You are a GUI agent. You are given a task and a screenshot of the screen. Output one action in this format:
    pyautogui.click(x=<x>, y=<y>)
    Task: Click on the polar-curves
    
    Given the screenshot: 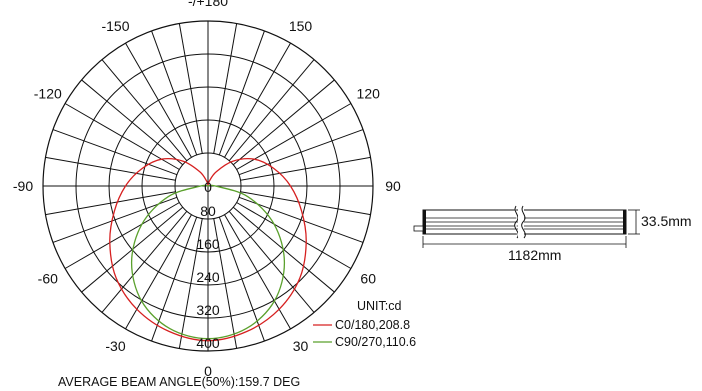 What is the action you would take?
    pyautogui.click(x=208, y=250)
    